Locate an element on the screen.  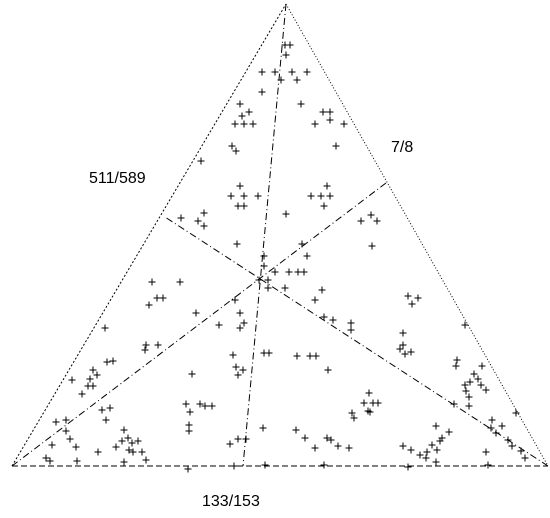
median-top is located at coordinates (264, 235).